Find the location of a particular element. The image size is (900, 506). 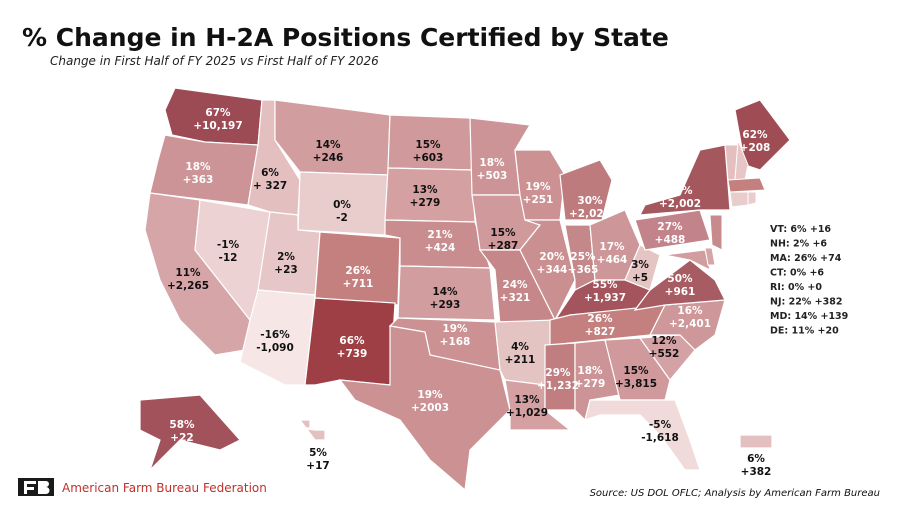

state-change: +23 is located at coordinates (285, 270).